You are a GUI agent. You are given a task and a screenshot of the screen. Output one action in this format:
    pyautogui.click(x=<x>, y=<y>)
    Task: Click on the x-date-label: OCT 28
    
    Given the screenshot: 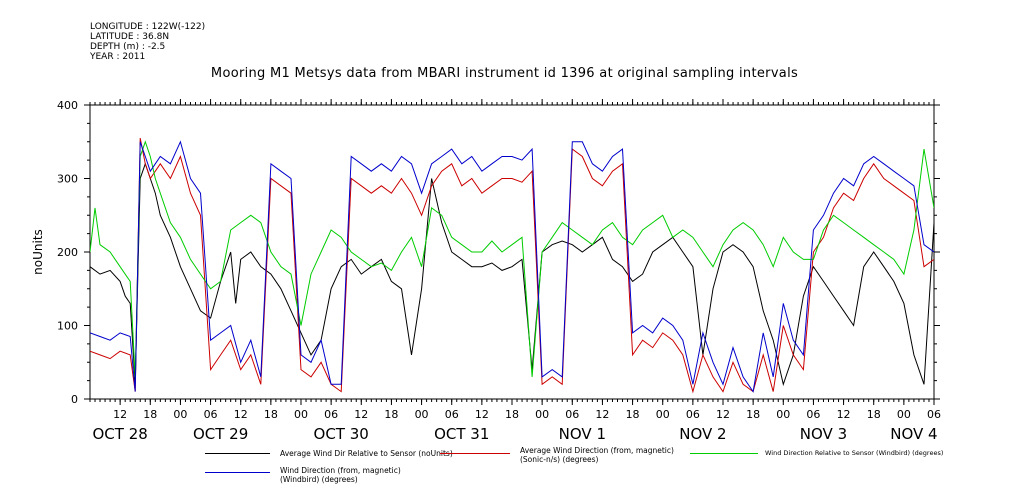 What is the action you would take?
    pyautogui.click(x=119, y=434)
    